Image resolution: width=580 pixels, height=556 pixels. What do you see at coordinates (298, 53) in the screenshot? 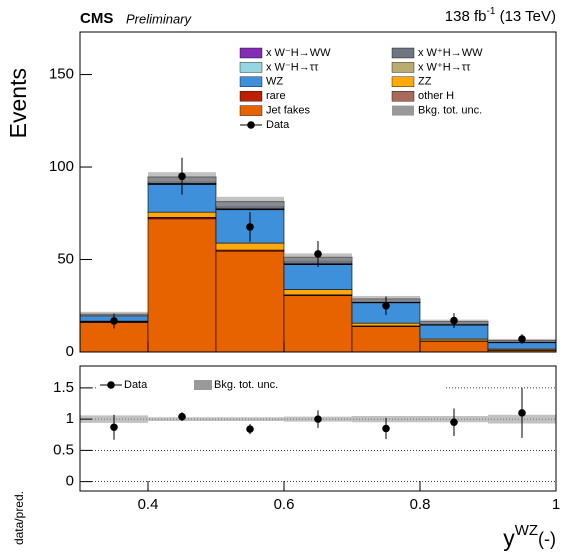
I see `legend-label: x W⁻H→WW` at bounding box center [298, 53].